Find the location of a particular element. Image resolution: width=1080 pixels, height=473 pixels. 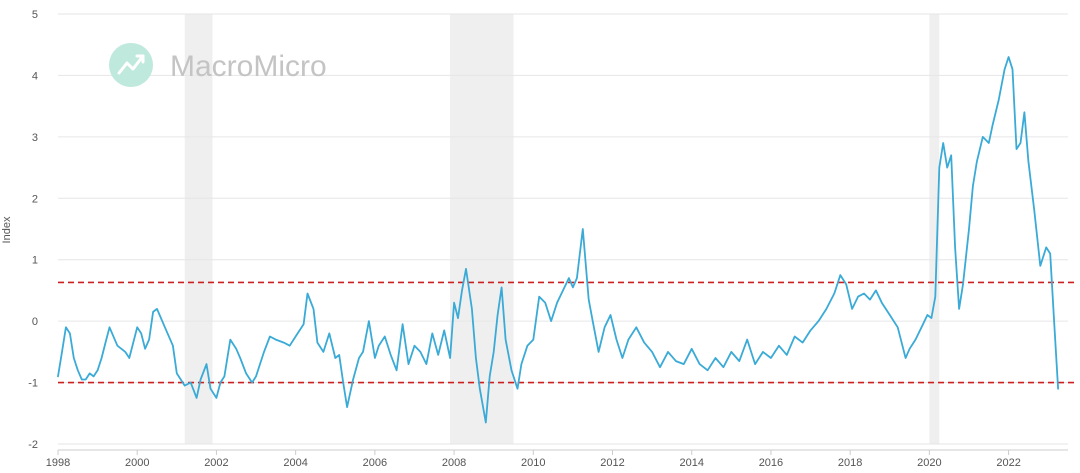

y-tick-label: -1 is located at coordinates (33, 384).